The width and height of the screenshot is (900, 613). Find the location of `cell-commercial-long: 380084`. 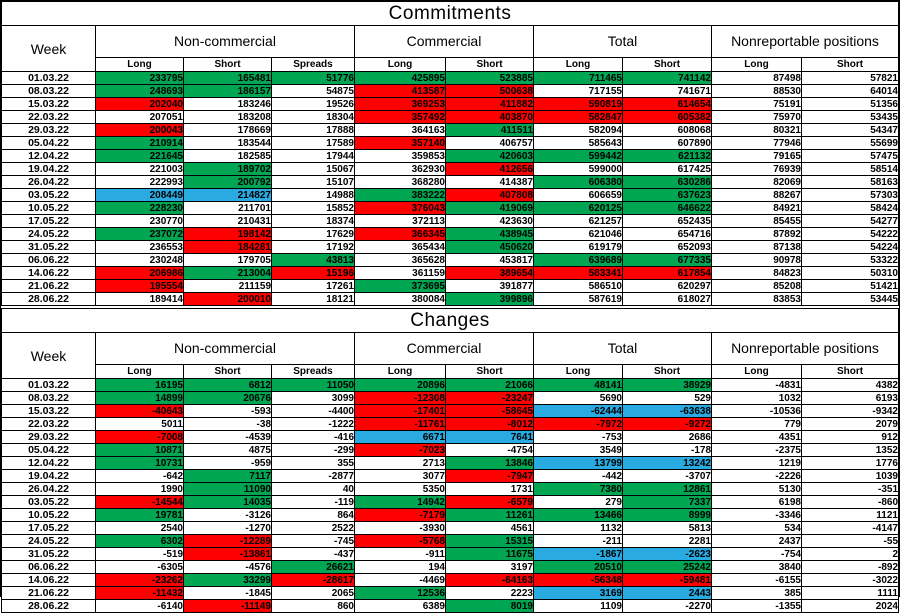

cell-commercial-long: 380084 is located at coordinates (400, 299).